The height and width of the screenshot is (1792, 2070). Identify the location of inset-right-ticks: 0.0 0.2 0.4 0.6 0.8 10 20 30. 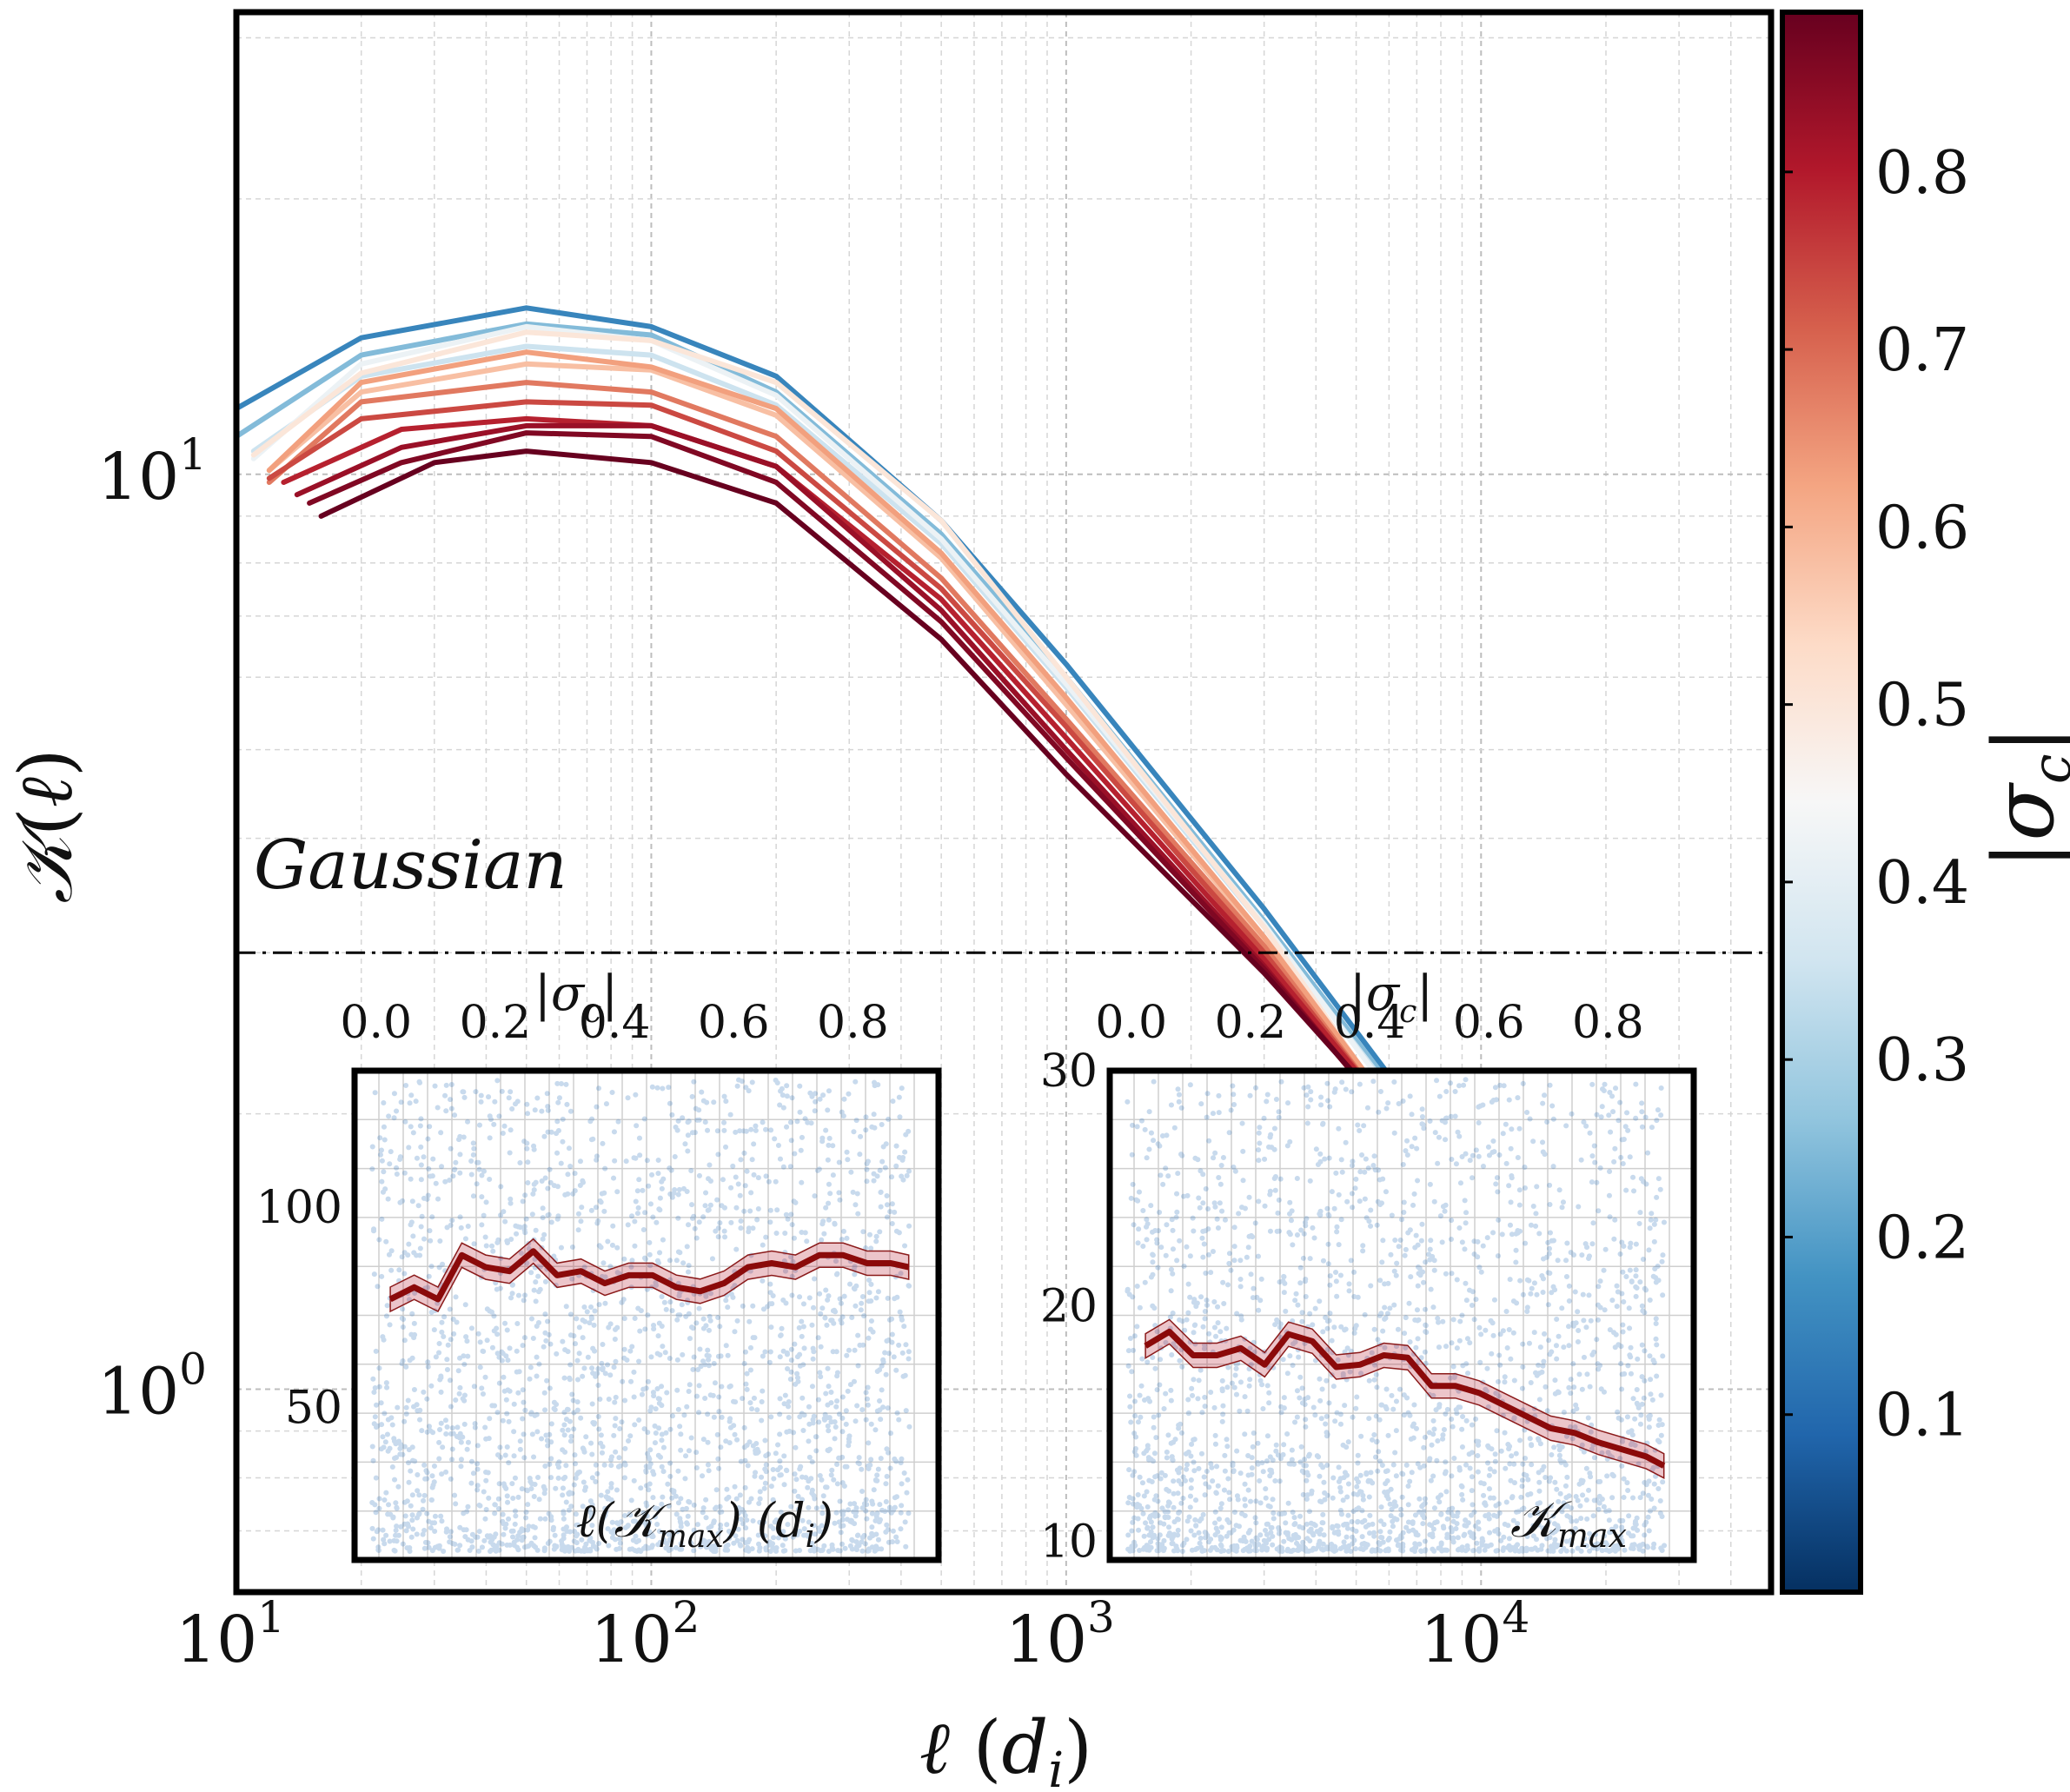
(1342, 1282).